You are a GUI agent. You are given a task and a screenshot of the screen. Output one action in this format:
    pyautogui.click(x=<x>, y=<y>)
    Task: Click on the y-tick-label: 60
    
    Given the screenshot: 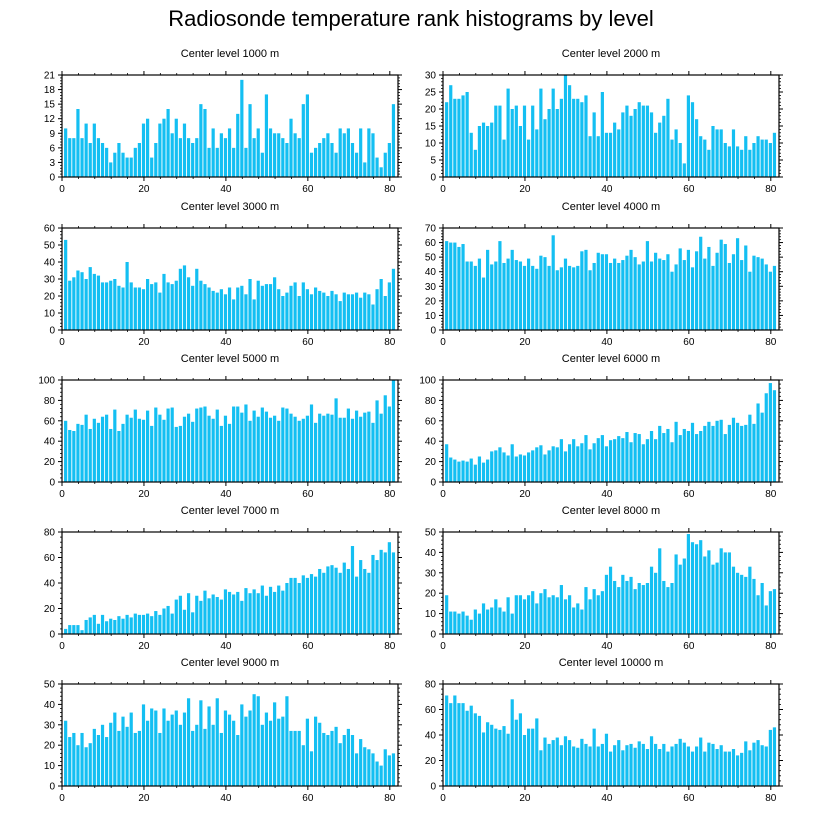 What is the action you would take?
    pyautogui.click(x=50, y=421)
    